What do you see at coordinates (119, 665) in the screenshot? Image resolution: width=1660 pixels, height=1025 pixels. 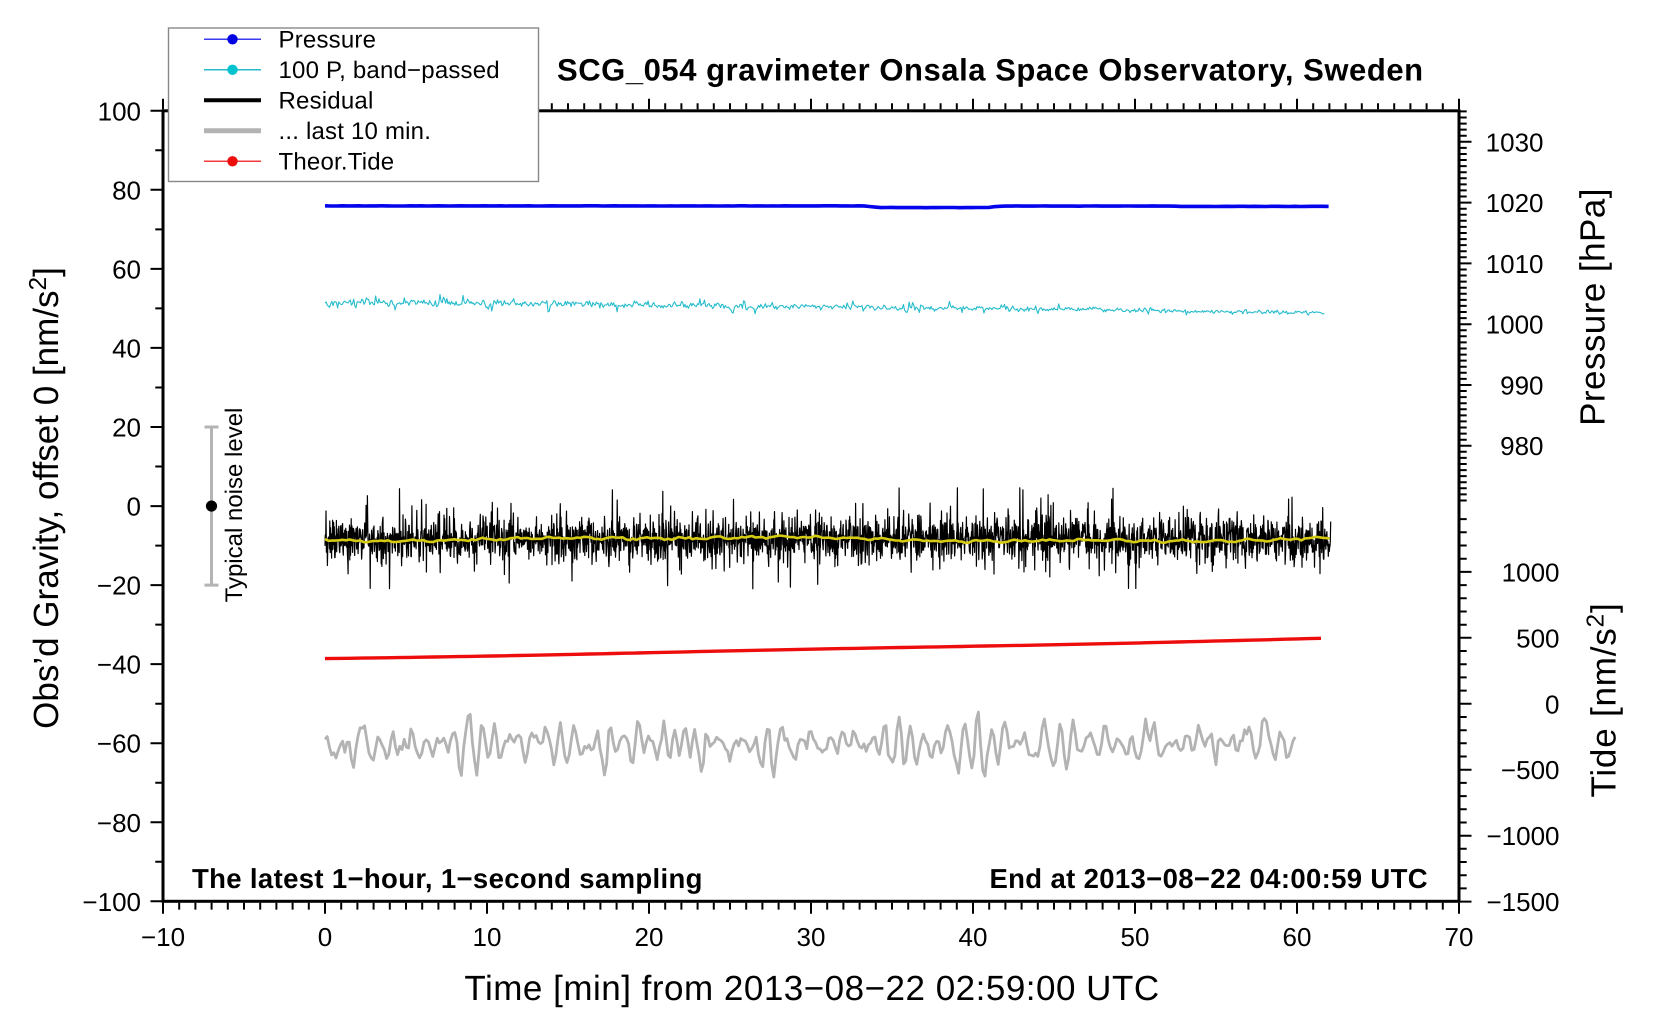 I see `svg-text: −40` at bounding box center [119, 665].